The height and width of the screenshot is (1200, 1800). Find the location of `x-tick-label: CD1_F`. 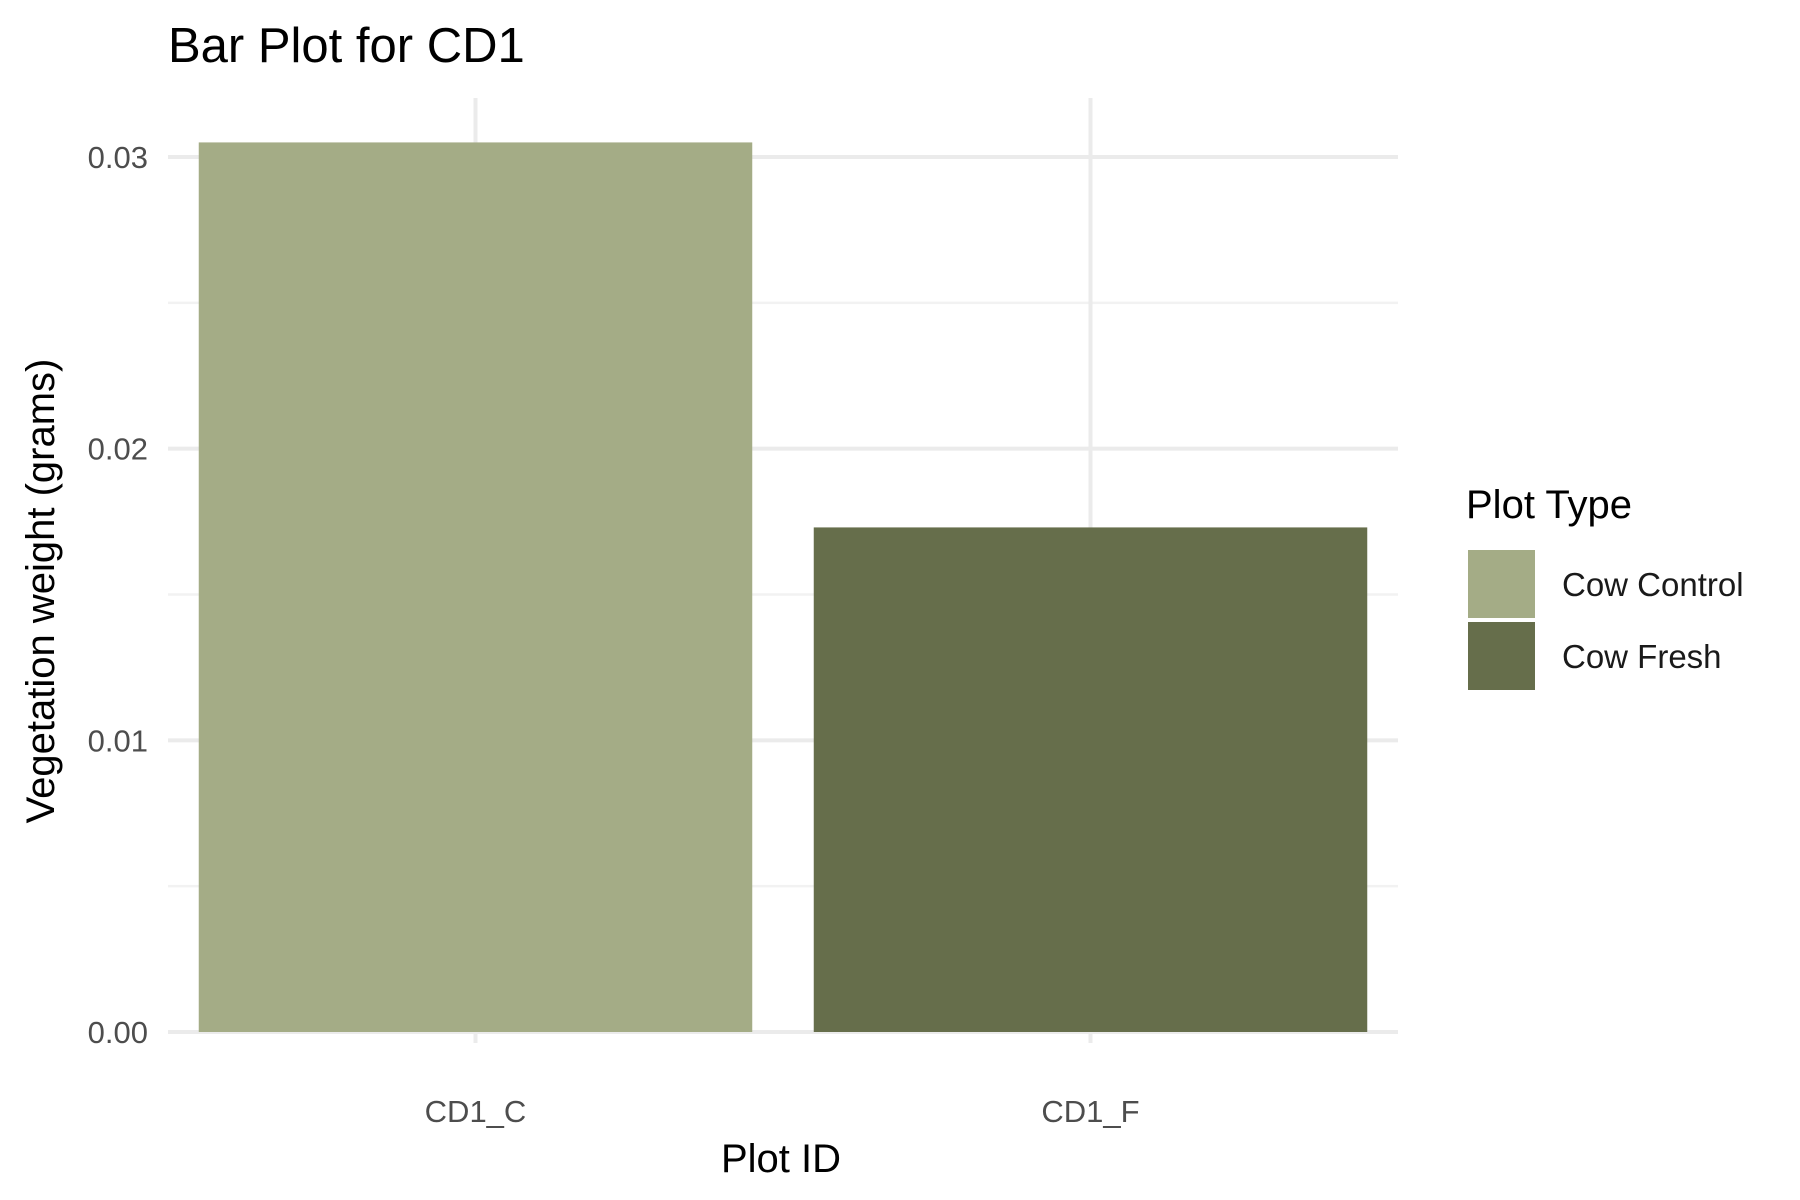

x-tick-label: CD1_F is located at coordinates (1090, 1111).